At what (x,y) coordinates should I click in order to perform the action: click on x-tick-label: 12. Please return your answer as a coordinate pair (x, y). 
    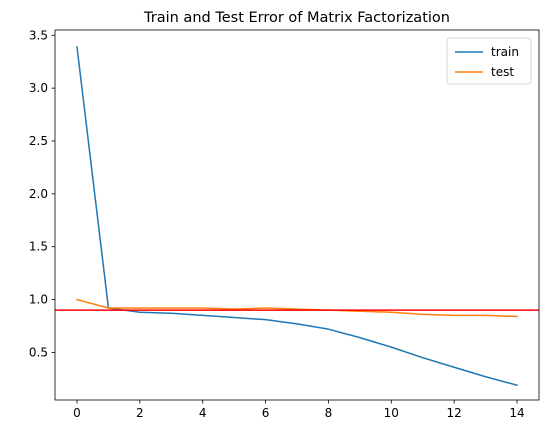
    Looking at the image, I should click on (454, 413).